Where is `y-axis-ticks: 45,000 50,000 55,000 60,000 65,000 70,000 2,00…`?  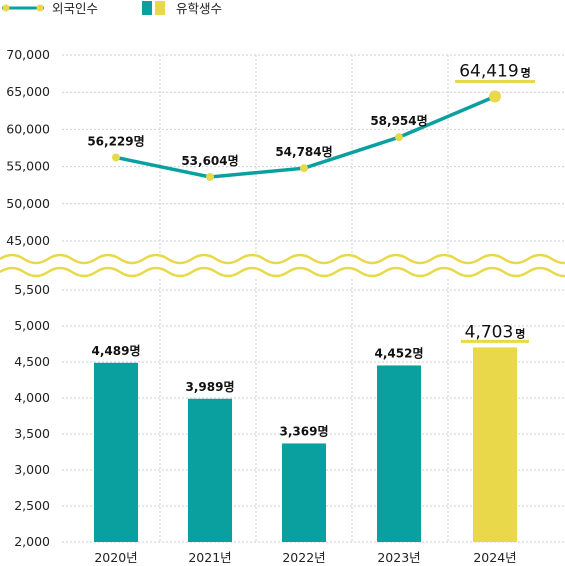 y-axis-ticks: 45,000 50,000 55,000 60,000 65,000 70,000 2,00… is located at coordinates (28, 298).